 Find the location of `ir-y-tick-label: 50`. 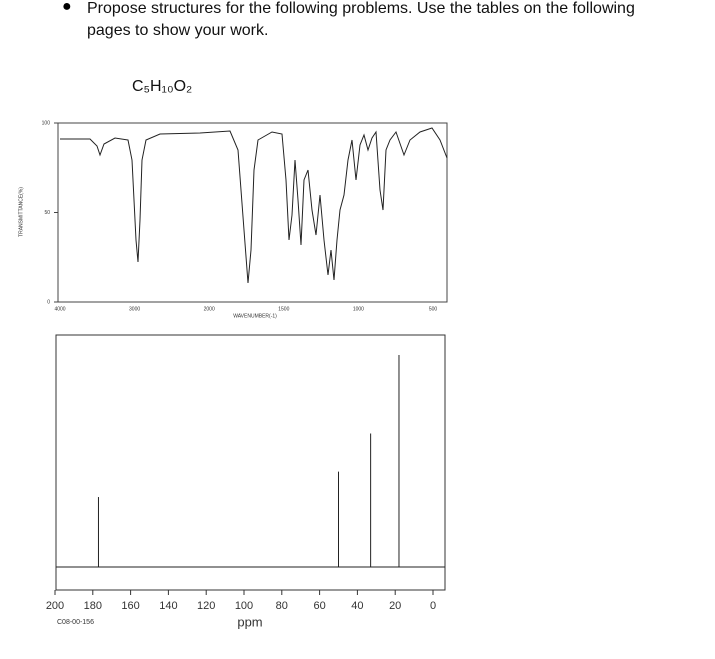

ir-y-tick-label: 50 is located at coordinates (47, 213).